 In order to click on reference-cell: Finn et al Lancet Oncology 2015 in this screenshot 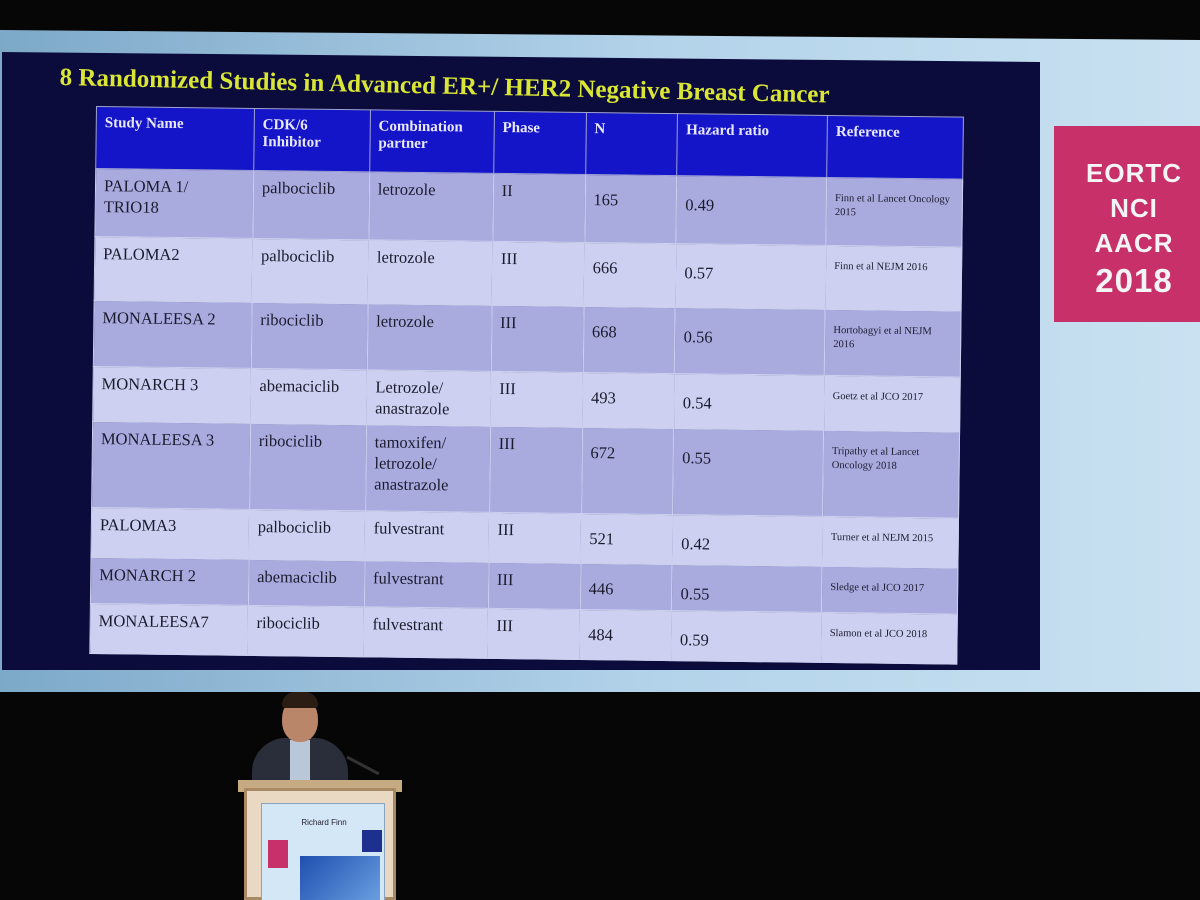, I will do `click(894, 212)`.